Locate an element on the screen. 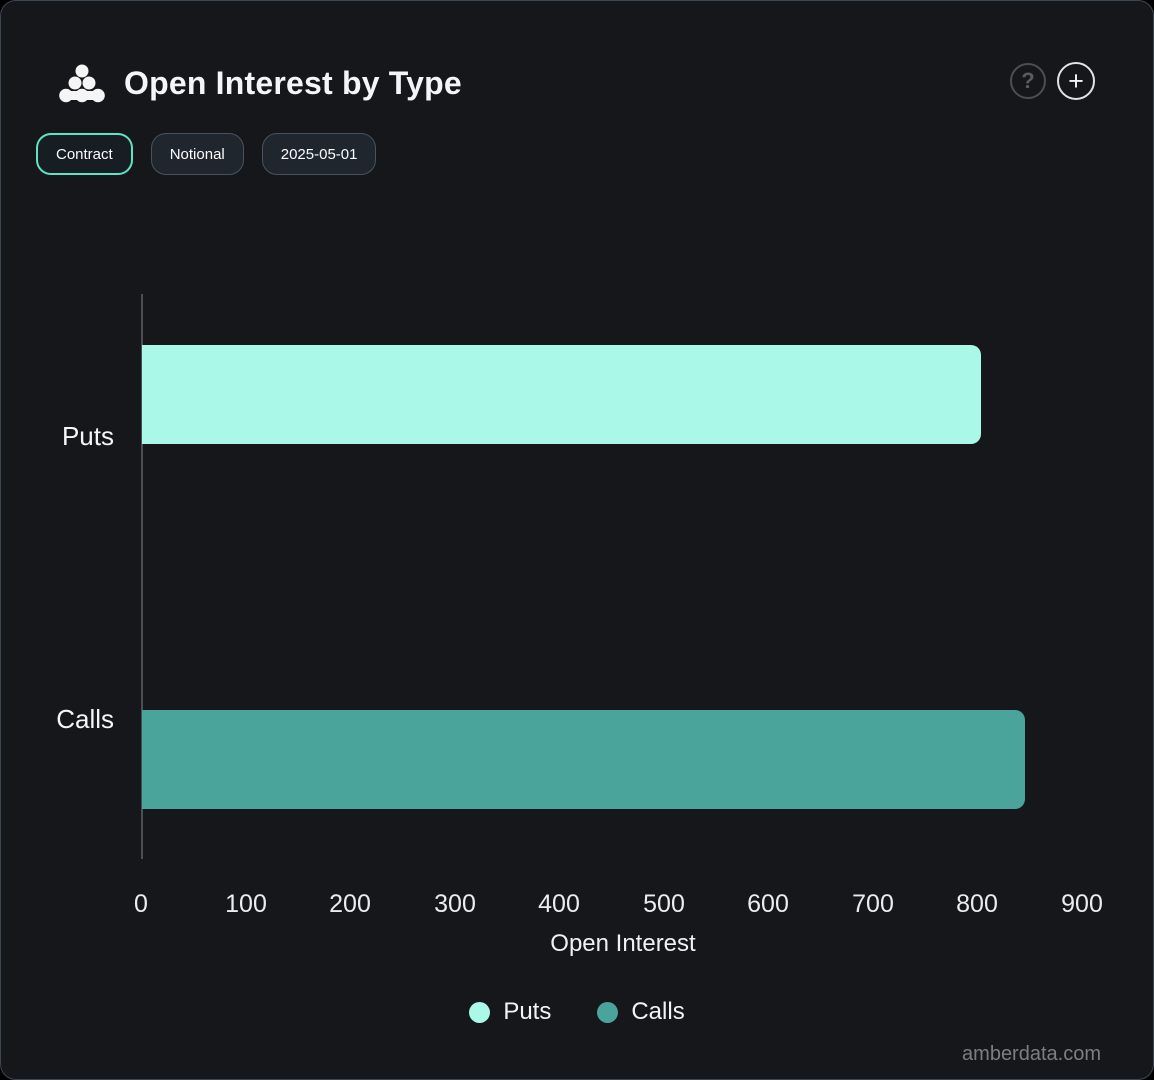 The width and height of the screenshot is (1154, 1080). x-tick-600: 600 is located at coordinates (768, 904).